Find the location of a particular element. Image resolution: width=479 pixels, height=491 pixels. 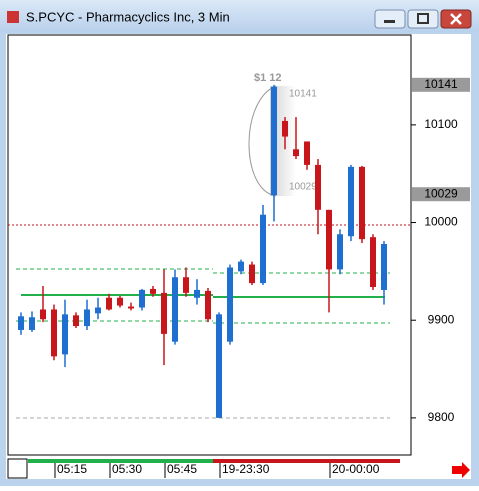

x-tick-label: 05:15 is located at coordinates (72, 469).